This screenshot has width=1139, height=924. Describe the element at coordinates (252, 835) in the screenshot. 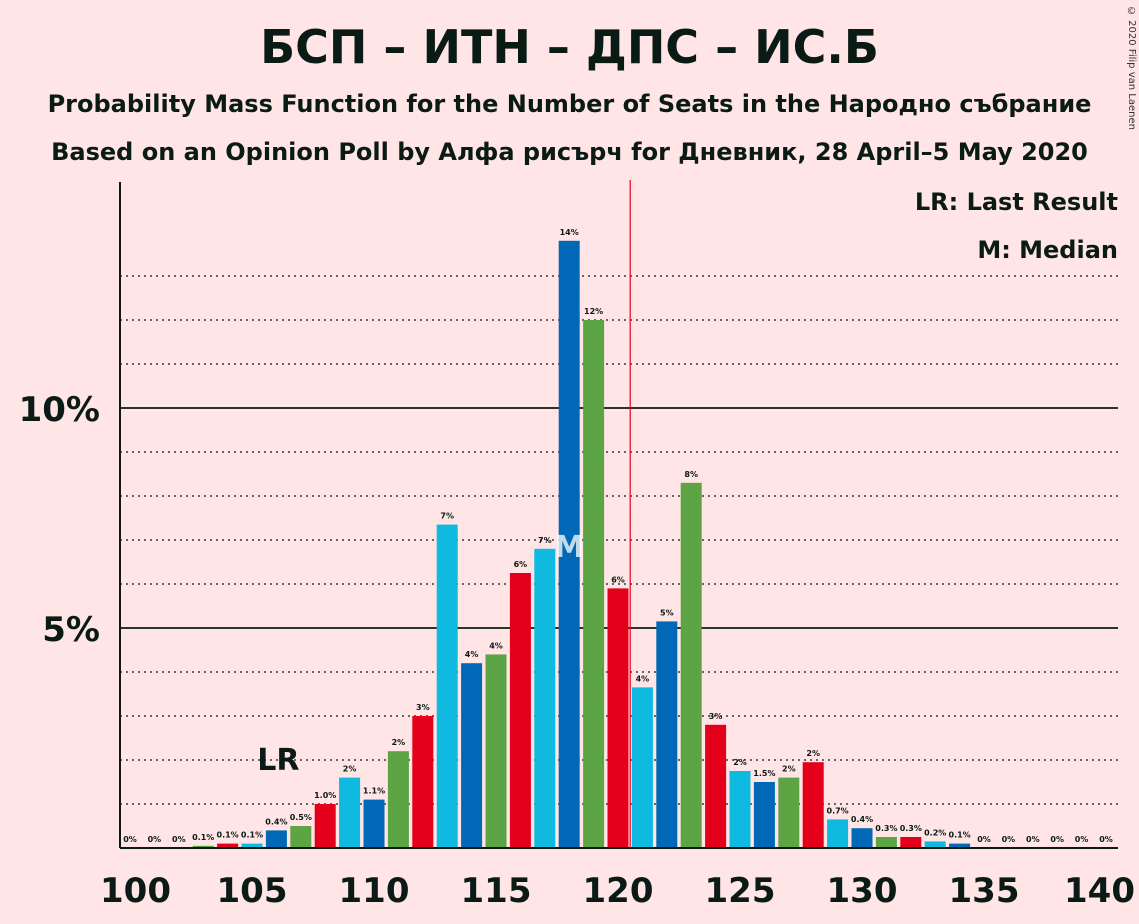

I see `data-label-105: 0.1%` at that location.